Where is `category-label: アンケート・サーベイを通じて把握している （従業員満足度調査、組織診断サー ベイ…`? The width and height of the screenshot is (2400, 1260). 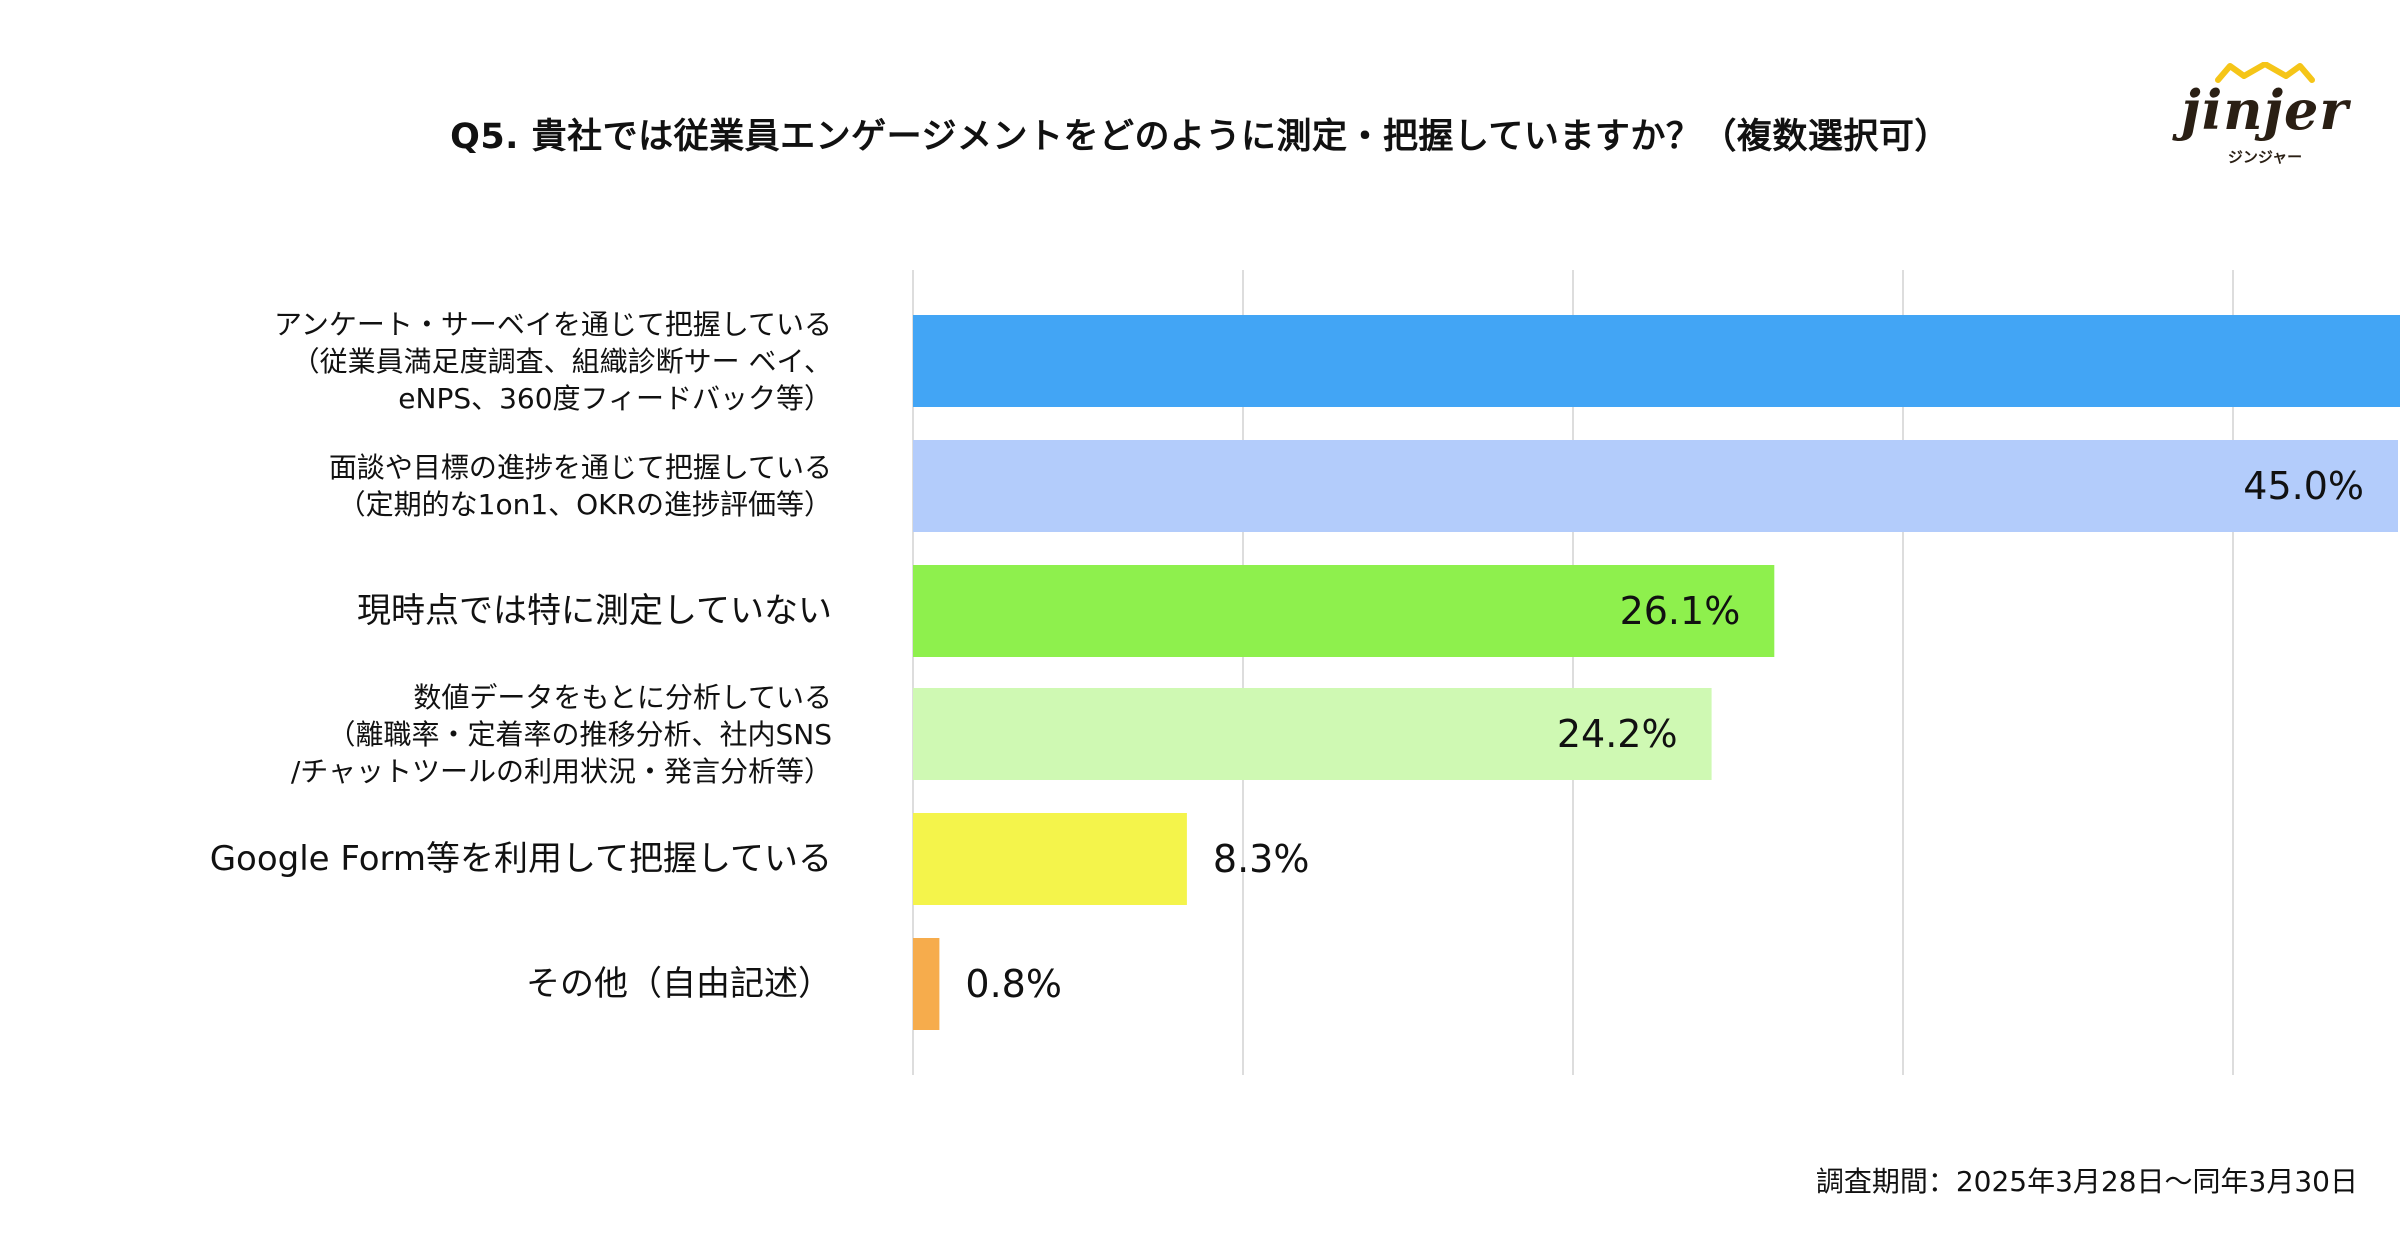
category-label: アンケート・サーベイを通じて把握している （従業員満足度調査、組織診断サー ベイ… is located at coordinates (552, 361).